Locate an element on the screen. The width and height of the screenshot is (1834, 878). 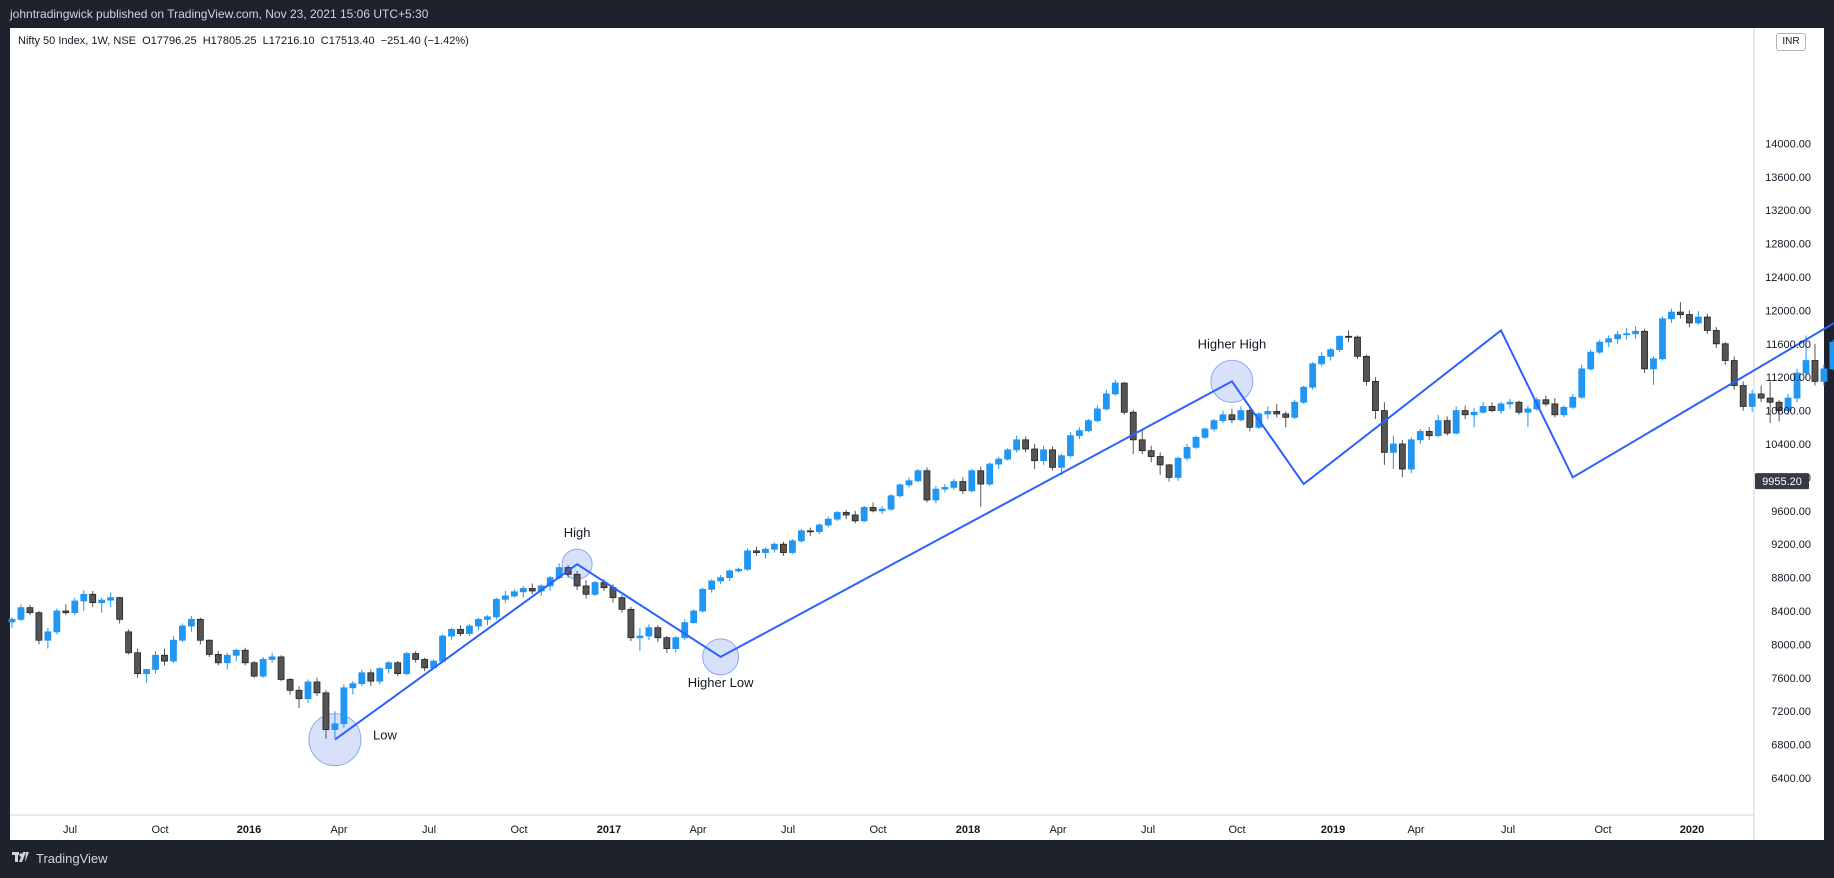
tradingview-brand: TradingView is located at coordinates (60, 858).